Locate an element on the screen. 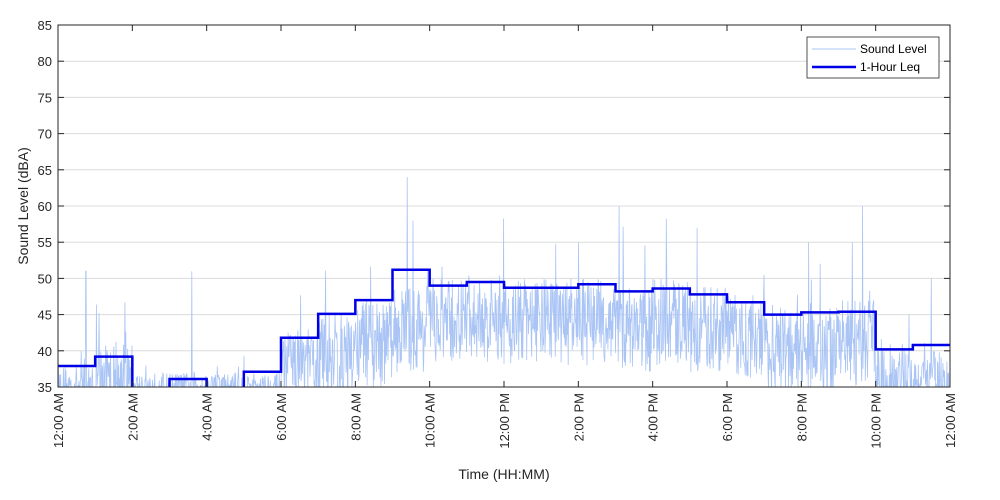 This screenshot has height=500, width=1000. y-tick-label: 80 is located at coordinates (45, 61).